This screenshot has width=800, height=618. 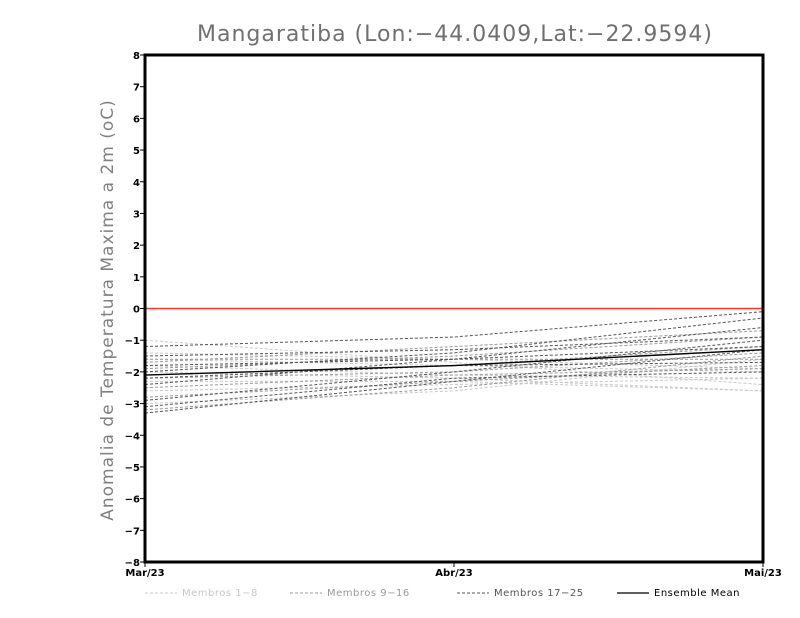 What do you see at coordinates (136, 119) in the screenshot?
I see `y-tick-label: 6` at bounding box center [136, 119].